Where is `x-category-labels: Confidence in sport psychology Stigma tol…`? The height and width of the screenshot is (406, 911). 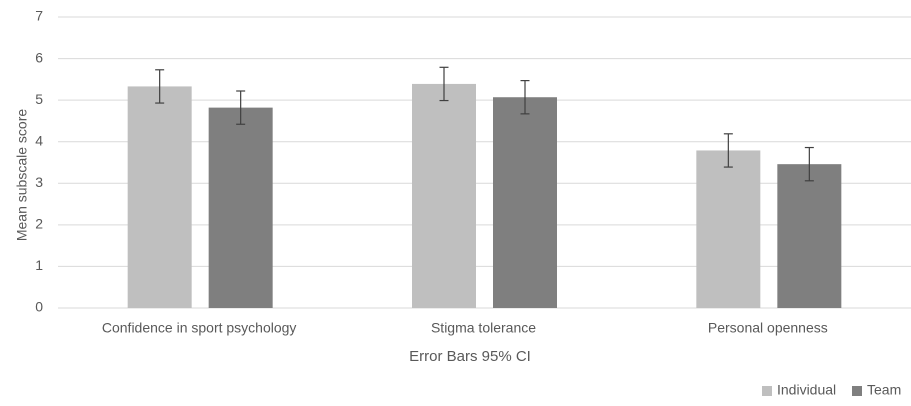 x-category-labels: Confidence in sport psychology Stigma tol… is located at coordinates (465, 328).